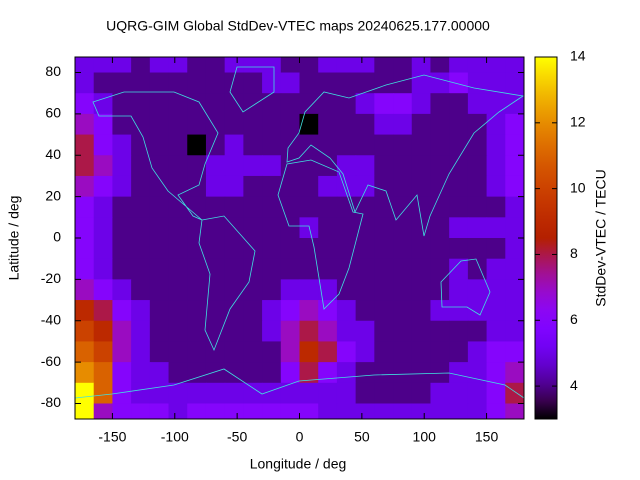 The height and width of the screenshot is (480, 640). I want to click on y-tick-label: -40, so click(51, 319).